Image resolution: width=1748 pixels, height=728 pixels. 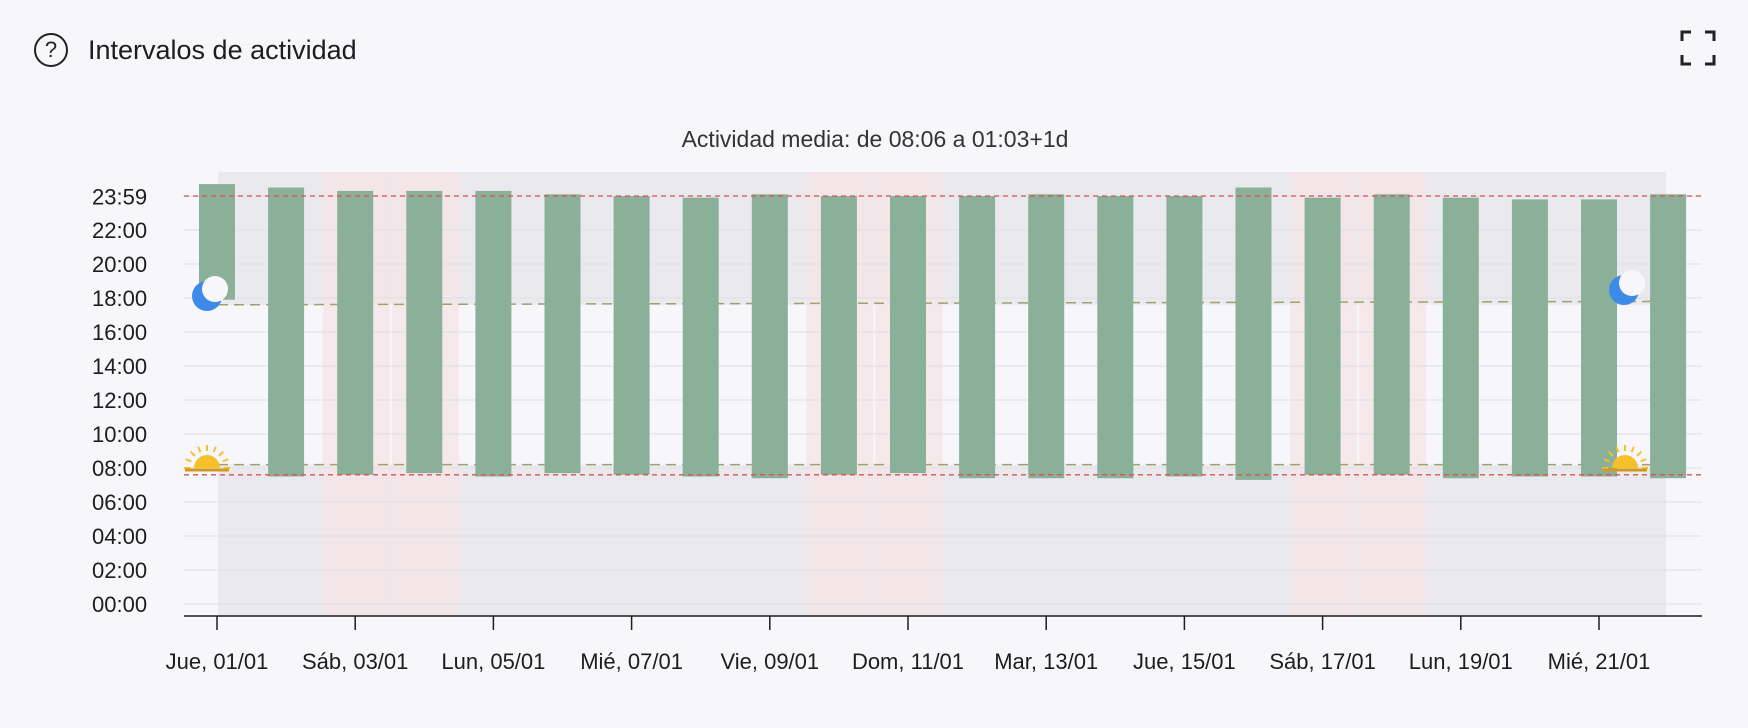 What do you see at coordinates (493, 661) in the screenshot?
I see `x-tick-label: Lun, 05/01` at bounding box center [493, 661].